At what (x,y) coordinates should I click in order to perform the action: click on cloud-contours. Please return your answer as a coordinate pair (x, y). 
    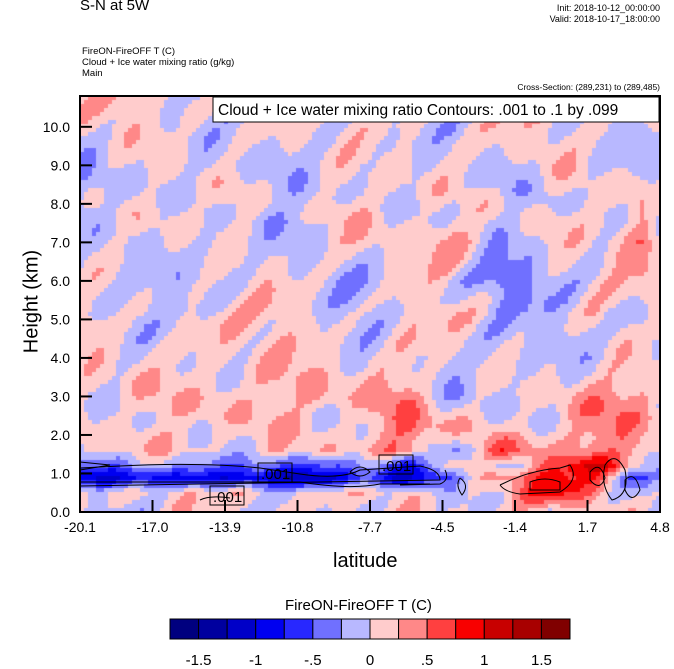
    Looking at the image, I should click on (360, 479).